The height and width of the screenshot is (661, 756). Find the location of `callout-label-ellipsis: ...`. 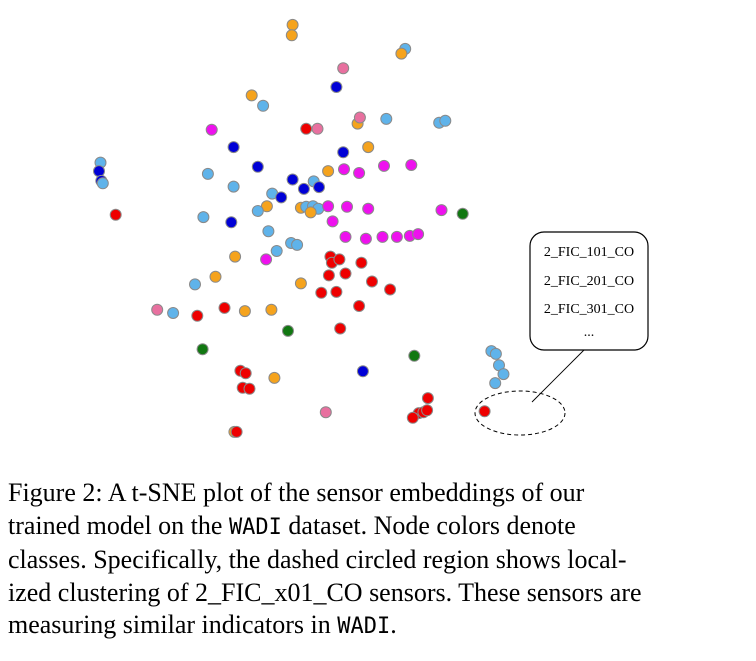

callout-label-ellipsis: ... is located at coordinates (589, 332).